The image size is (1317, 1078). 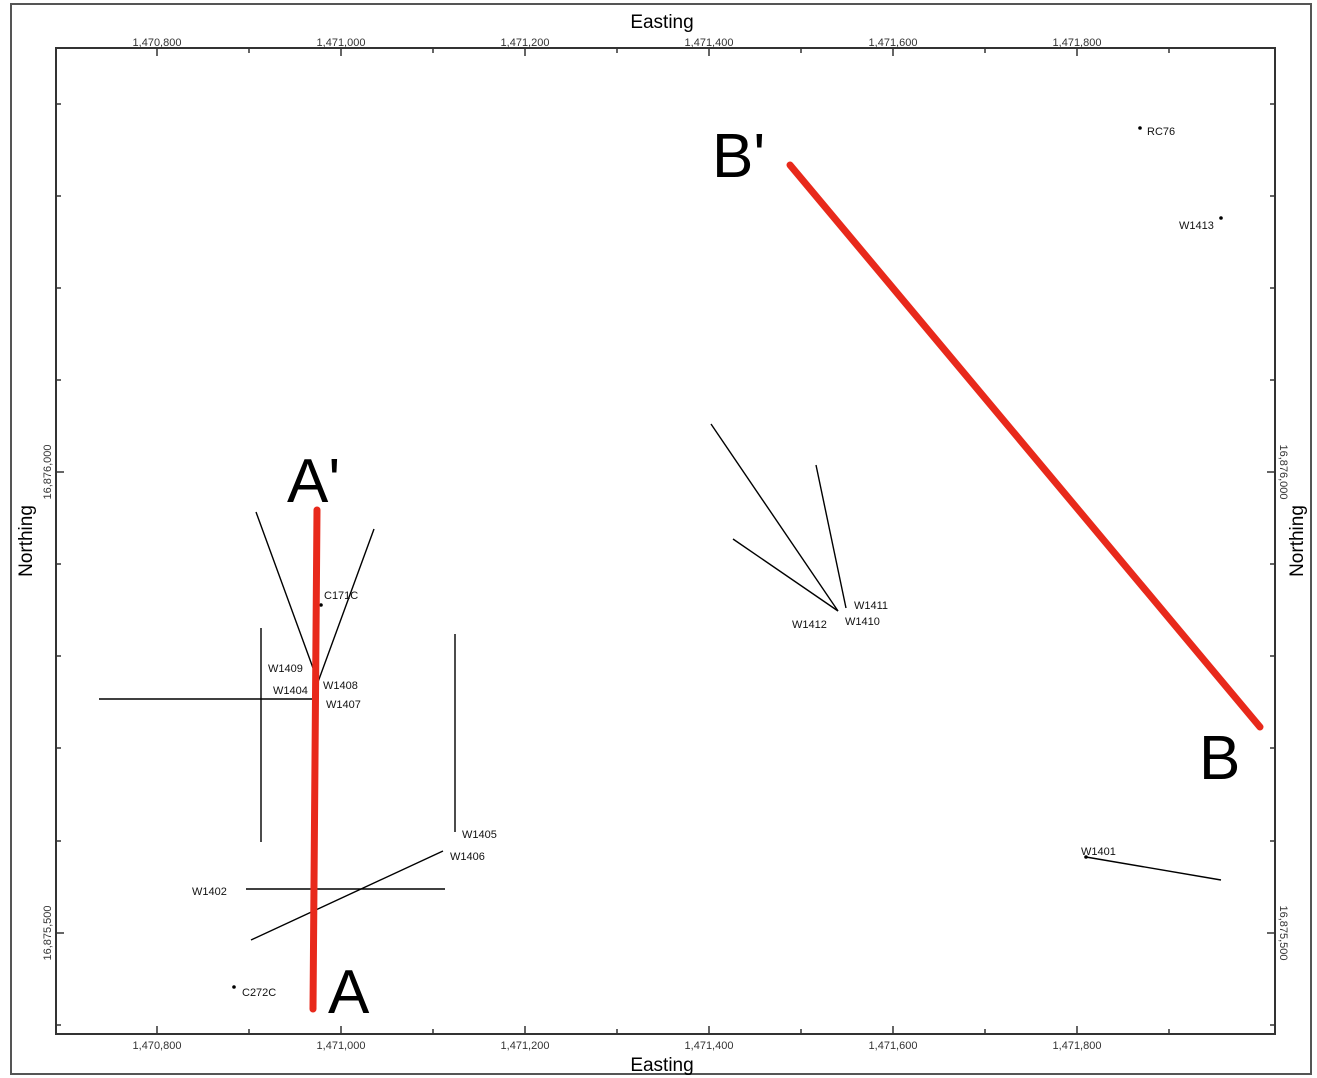 What do you see at coordinates (525, 43) in the screenshot?
I see `x-tick-label-top: 1,471,200` at bounding box center [525, 43].